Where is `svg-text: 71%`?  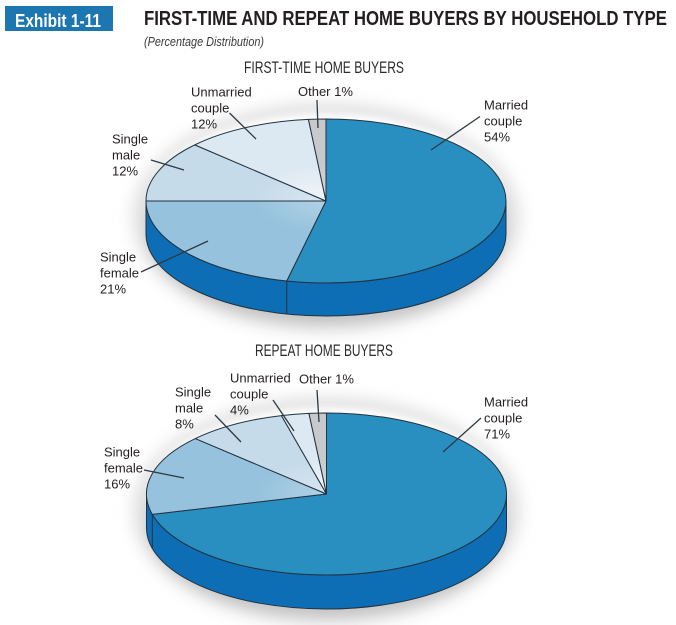
svg-text: 71% is located at coordinates (497, 434).